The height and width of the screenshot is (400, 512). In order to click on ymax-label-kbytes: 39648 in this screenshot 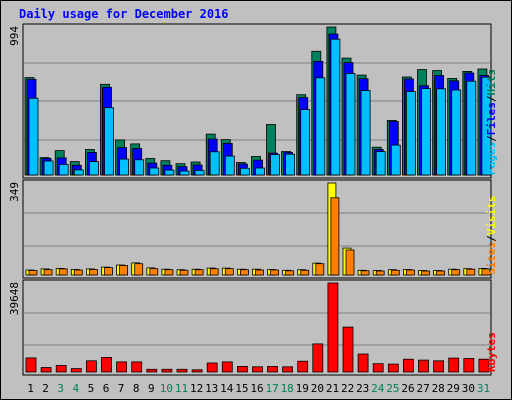, I will do `click(14, 298)`.